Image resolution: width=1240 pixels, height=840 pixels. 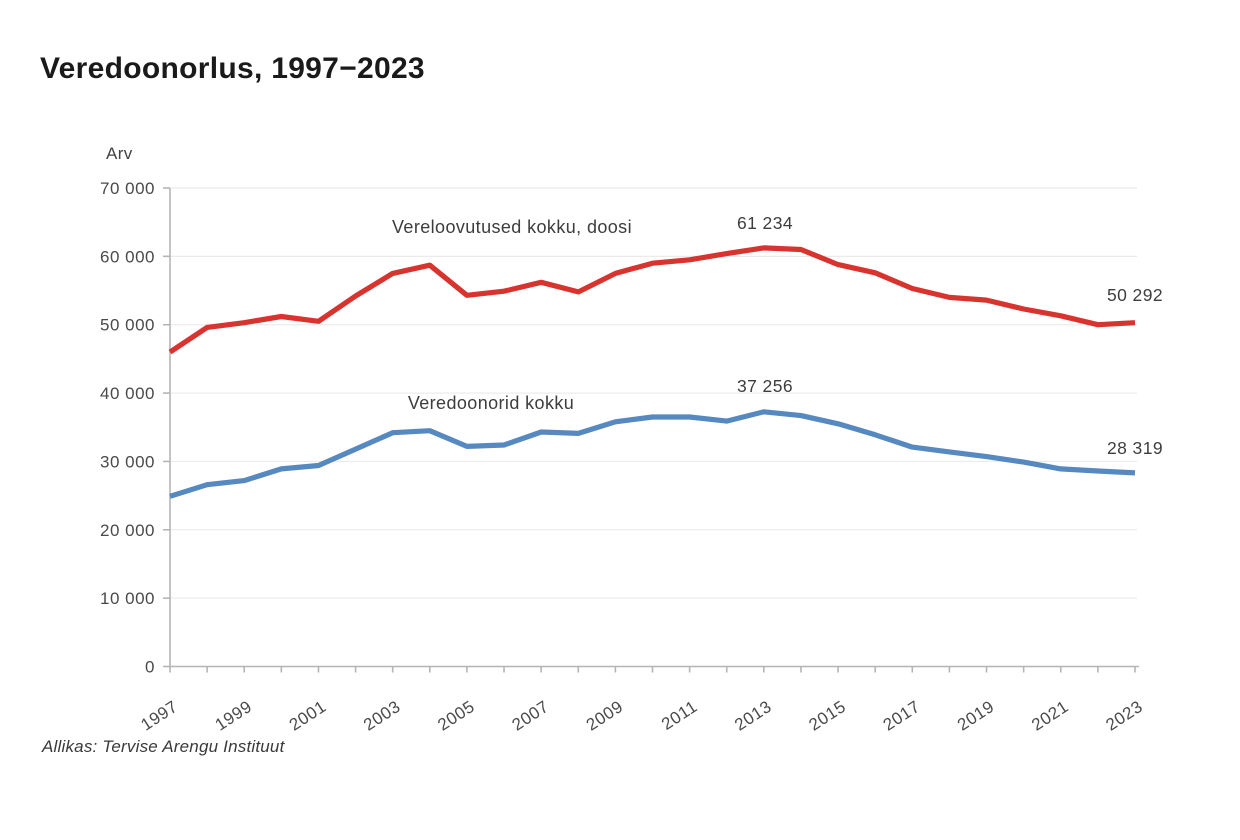 I want to click on y-tick-label: 0, so click(x=150, y=667).